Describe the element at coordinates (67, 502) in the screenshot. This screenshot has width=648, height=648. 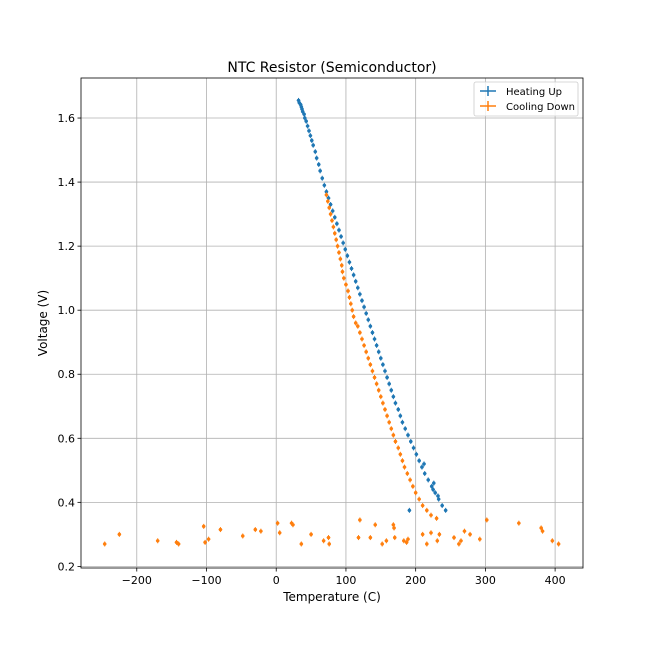
I see `y-tick-label: 0.4` at that location.